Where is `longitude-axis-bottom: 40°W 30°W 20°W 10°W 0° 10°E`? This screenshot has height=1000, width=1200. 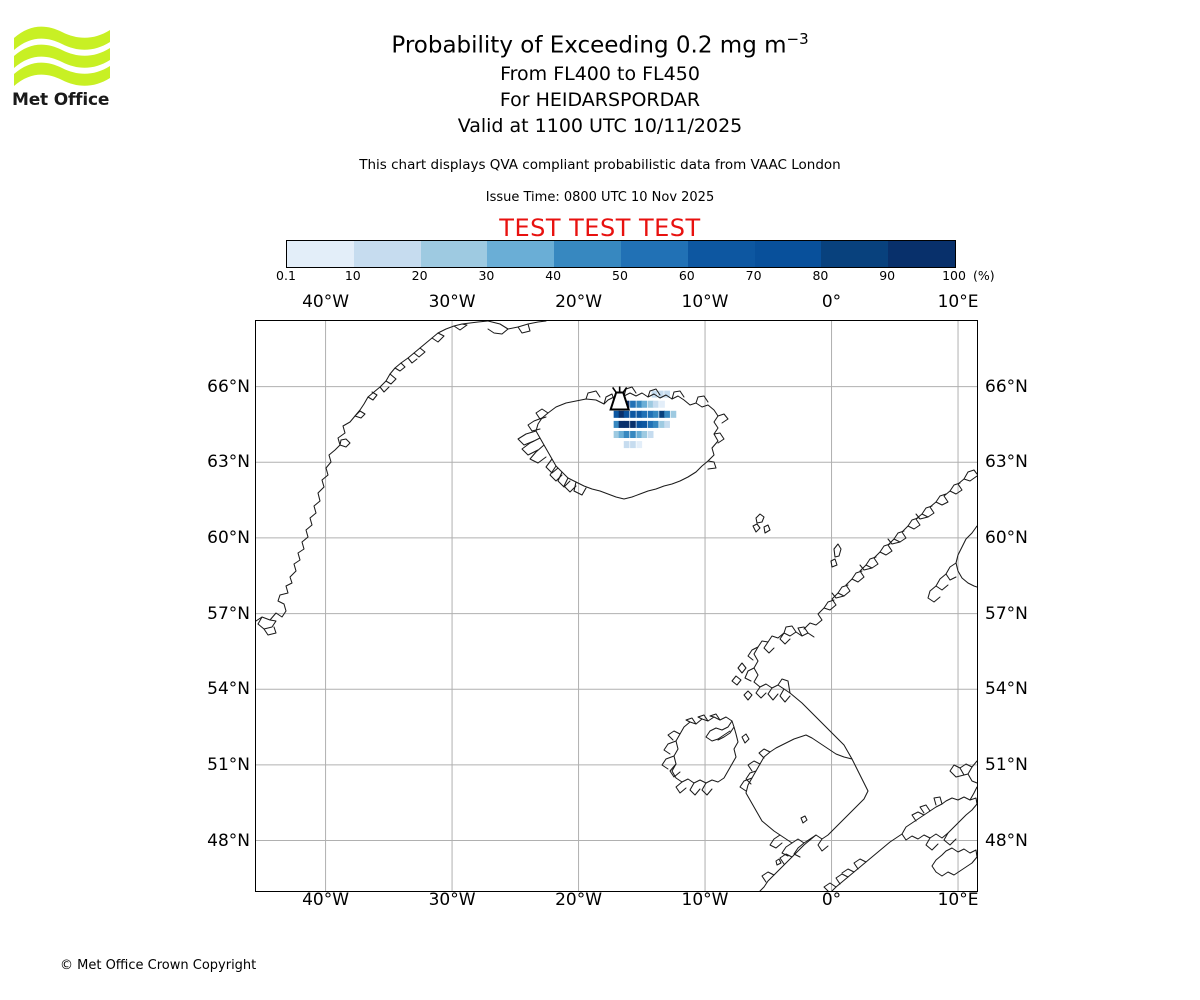 longitude-axis-bottom: 40°W 30°W 20°W 10°W 0° 10°E is located at coordinates (600, 900).